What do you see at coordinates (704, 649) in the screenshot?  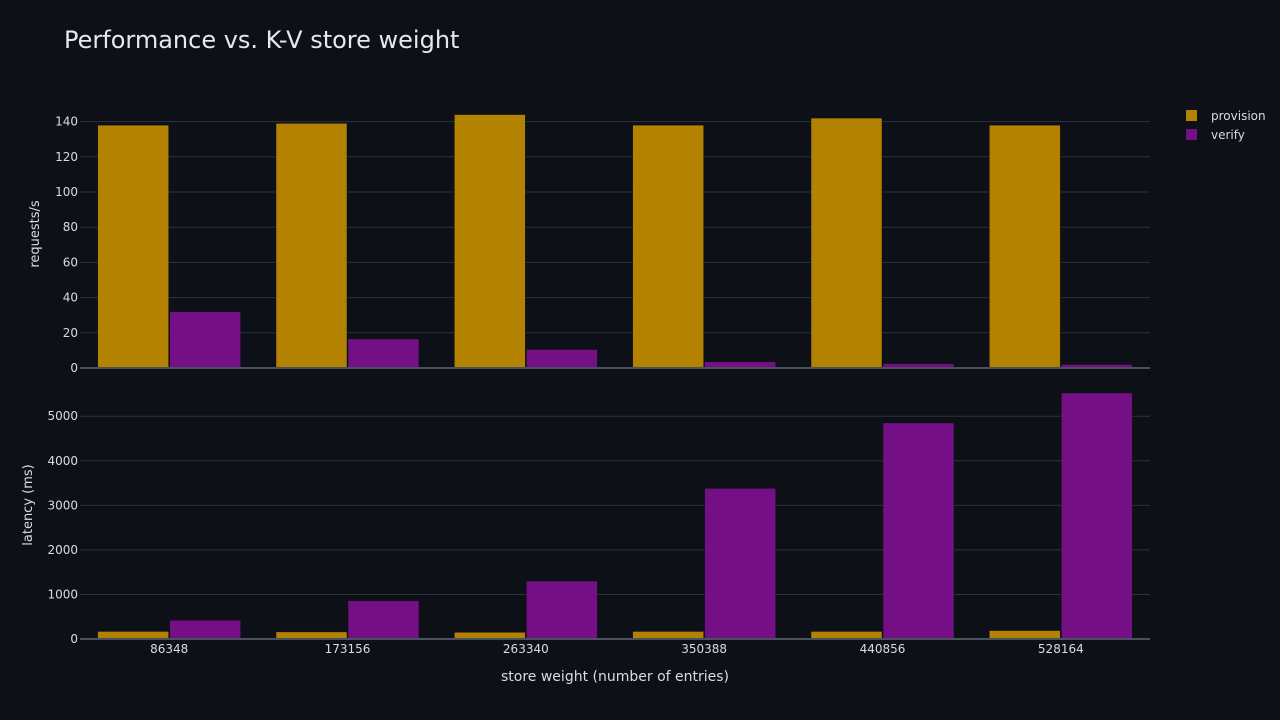 I see `x-tick-label: 350388` at bounding box center [704, 649].